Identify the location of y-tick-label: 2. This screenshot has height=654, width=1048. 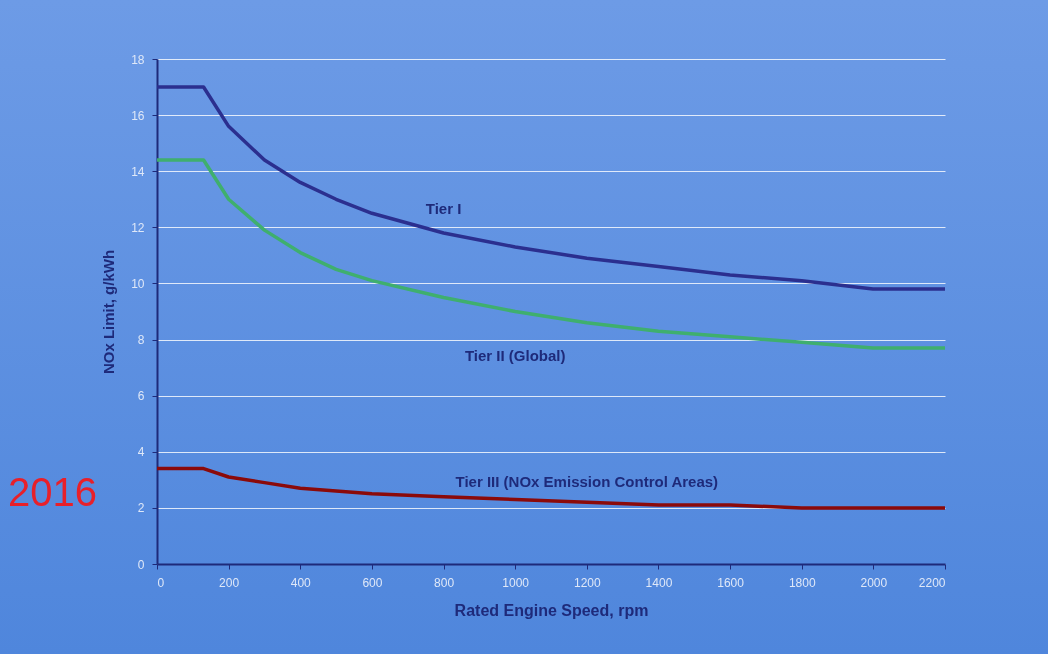
(141, 508).